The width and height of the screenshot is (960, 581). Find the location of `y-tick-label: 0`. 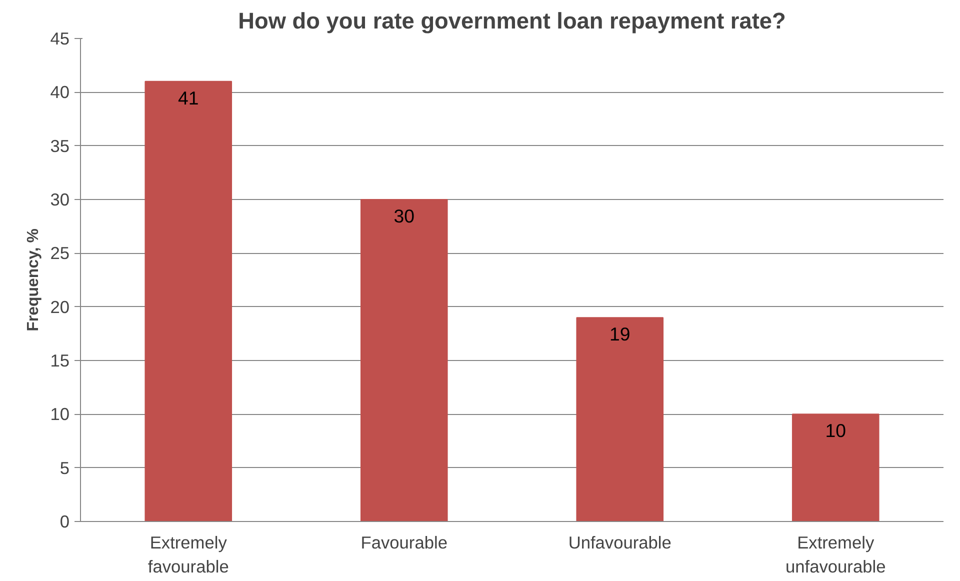

y-tick-label: 0 is located at coordinates (65, 522).